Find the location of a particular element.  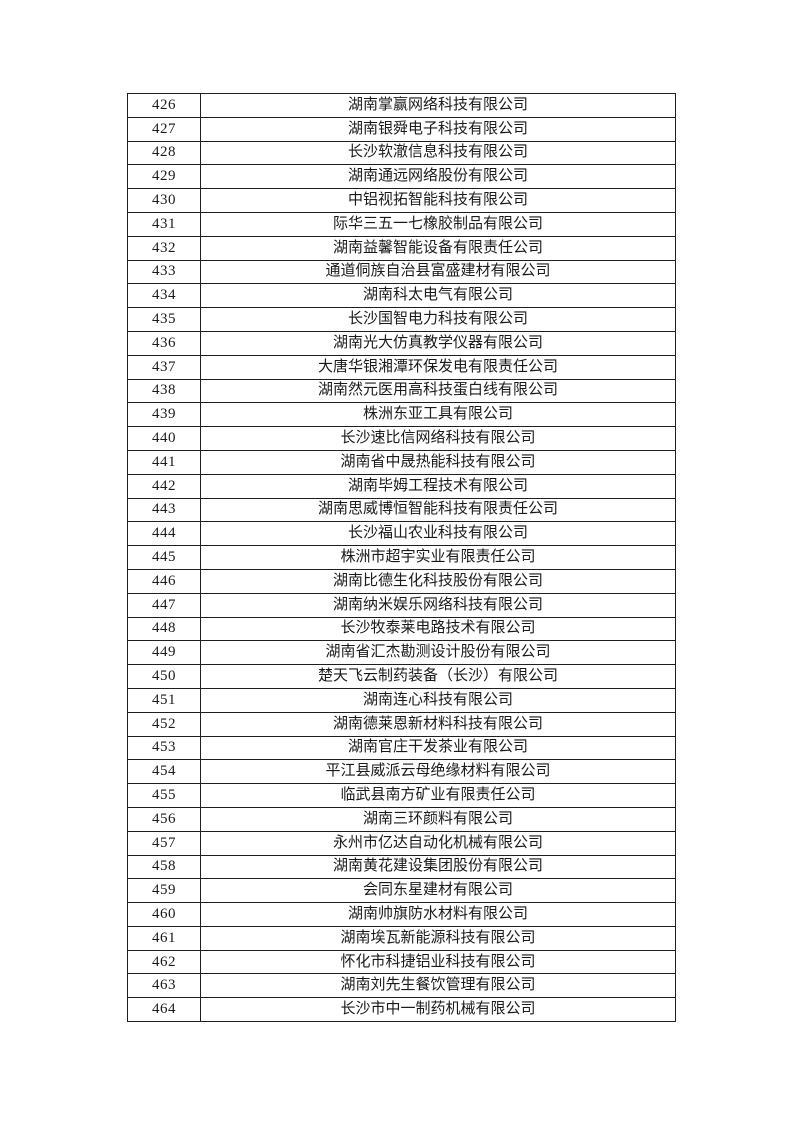

table-row: 428 长沙软澈信息科技有限公司 is located at coordinates (401, 153).